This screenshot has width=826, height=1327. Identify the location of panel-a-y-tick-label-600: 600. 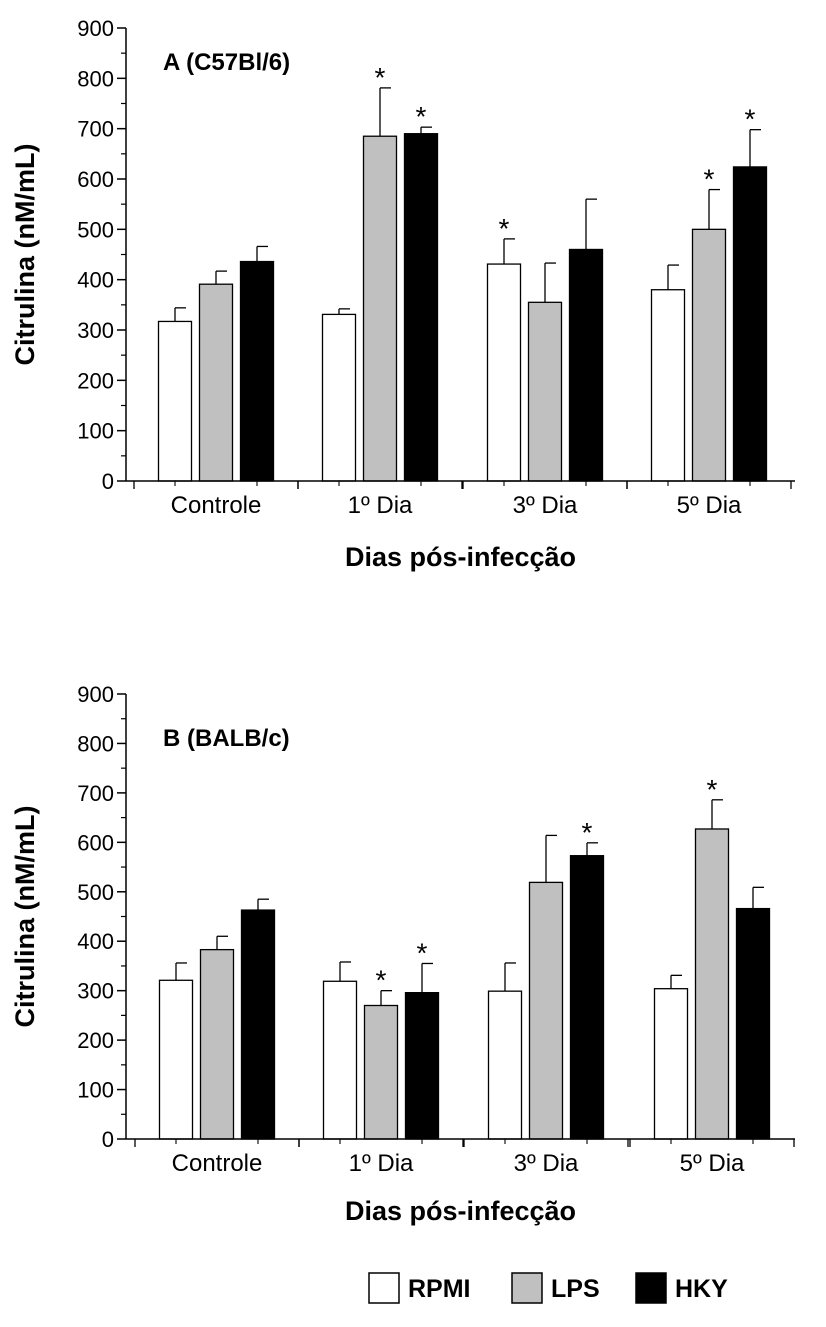
(95, 179).